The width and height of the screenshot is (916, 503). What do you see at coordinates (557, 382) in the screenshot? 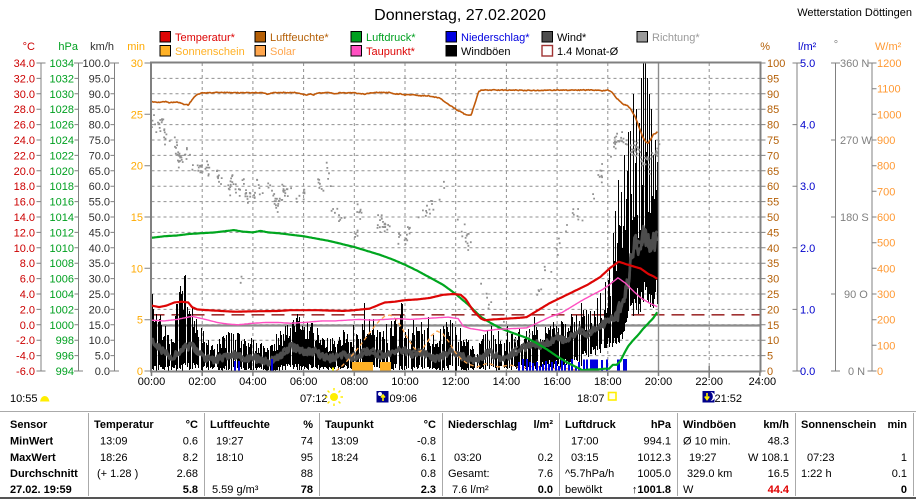
I see `svg-text: 16:00` at bounding box center [557, 382].